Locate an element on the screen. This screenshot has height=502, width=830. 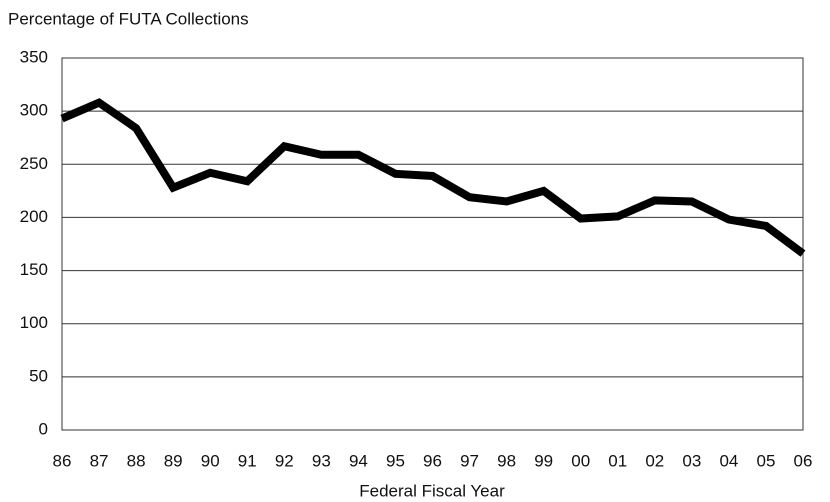
x-tick-label: 93 is located at coordinates (321, 460).